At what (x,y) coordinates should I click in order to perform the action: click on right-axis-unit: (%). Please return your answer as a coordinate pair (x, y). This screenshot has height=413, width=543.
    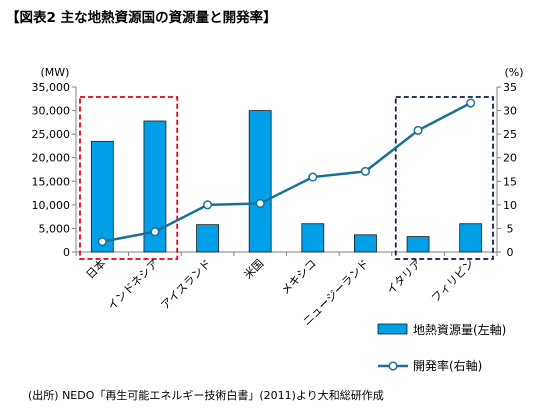
    Looking at the image, I should click on (513, 72).